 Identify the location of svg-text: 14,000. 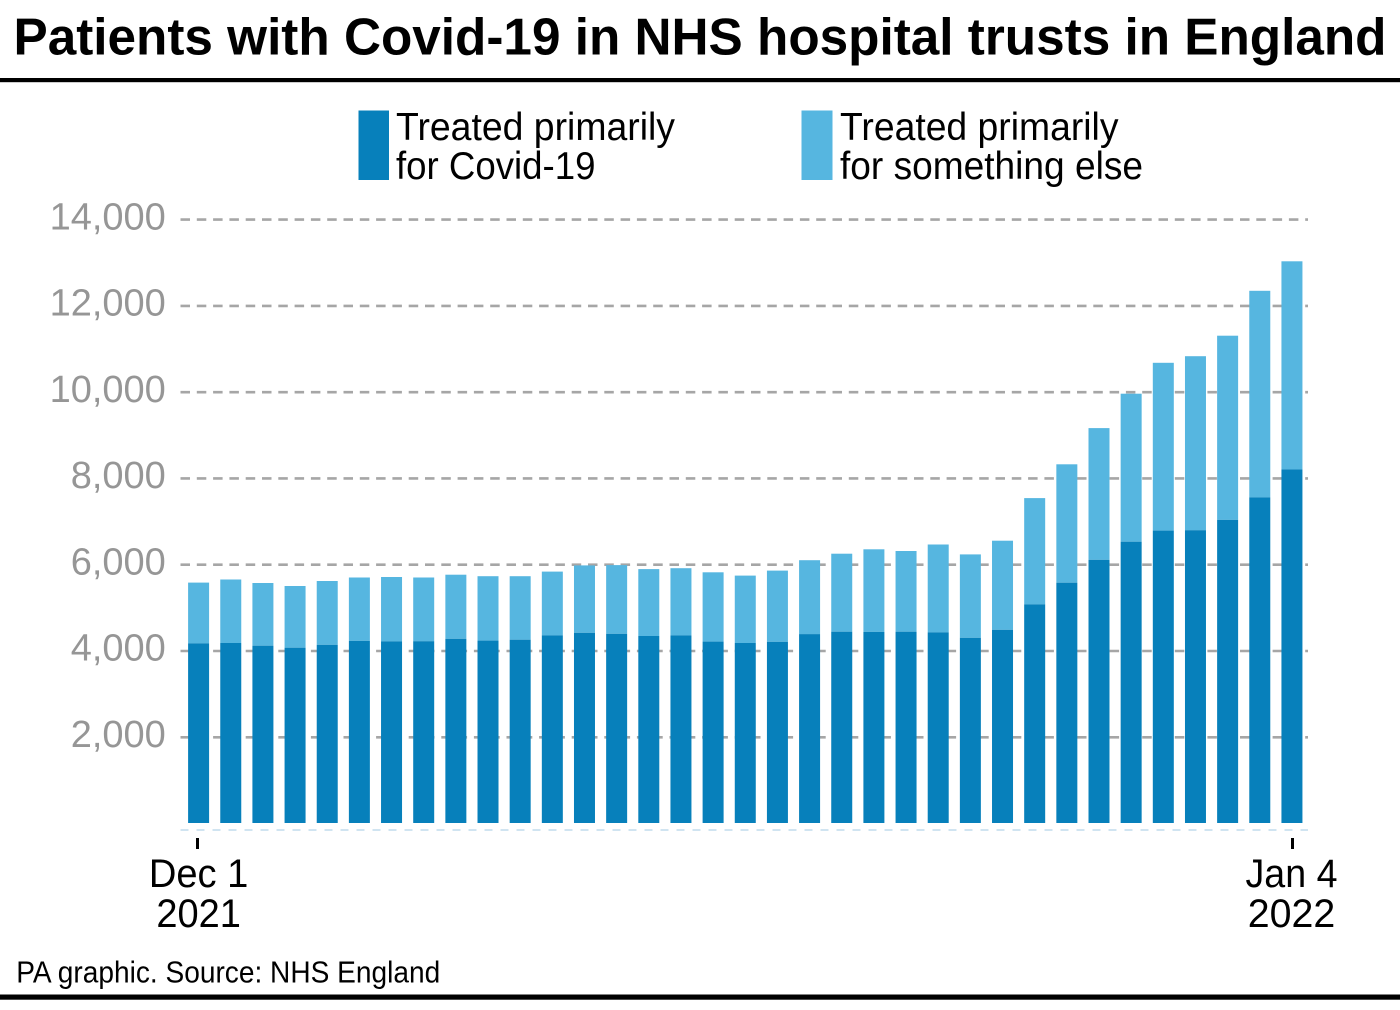
(108, 217).